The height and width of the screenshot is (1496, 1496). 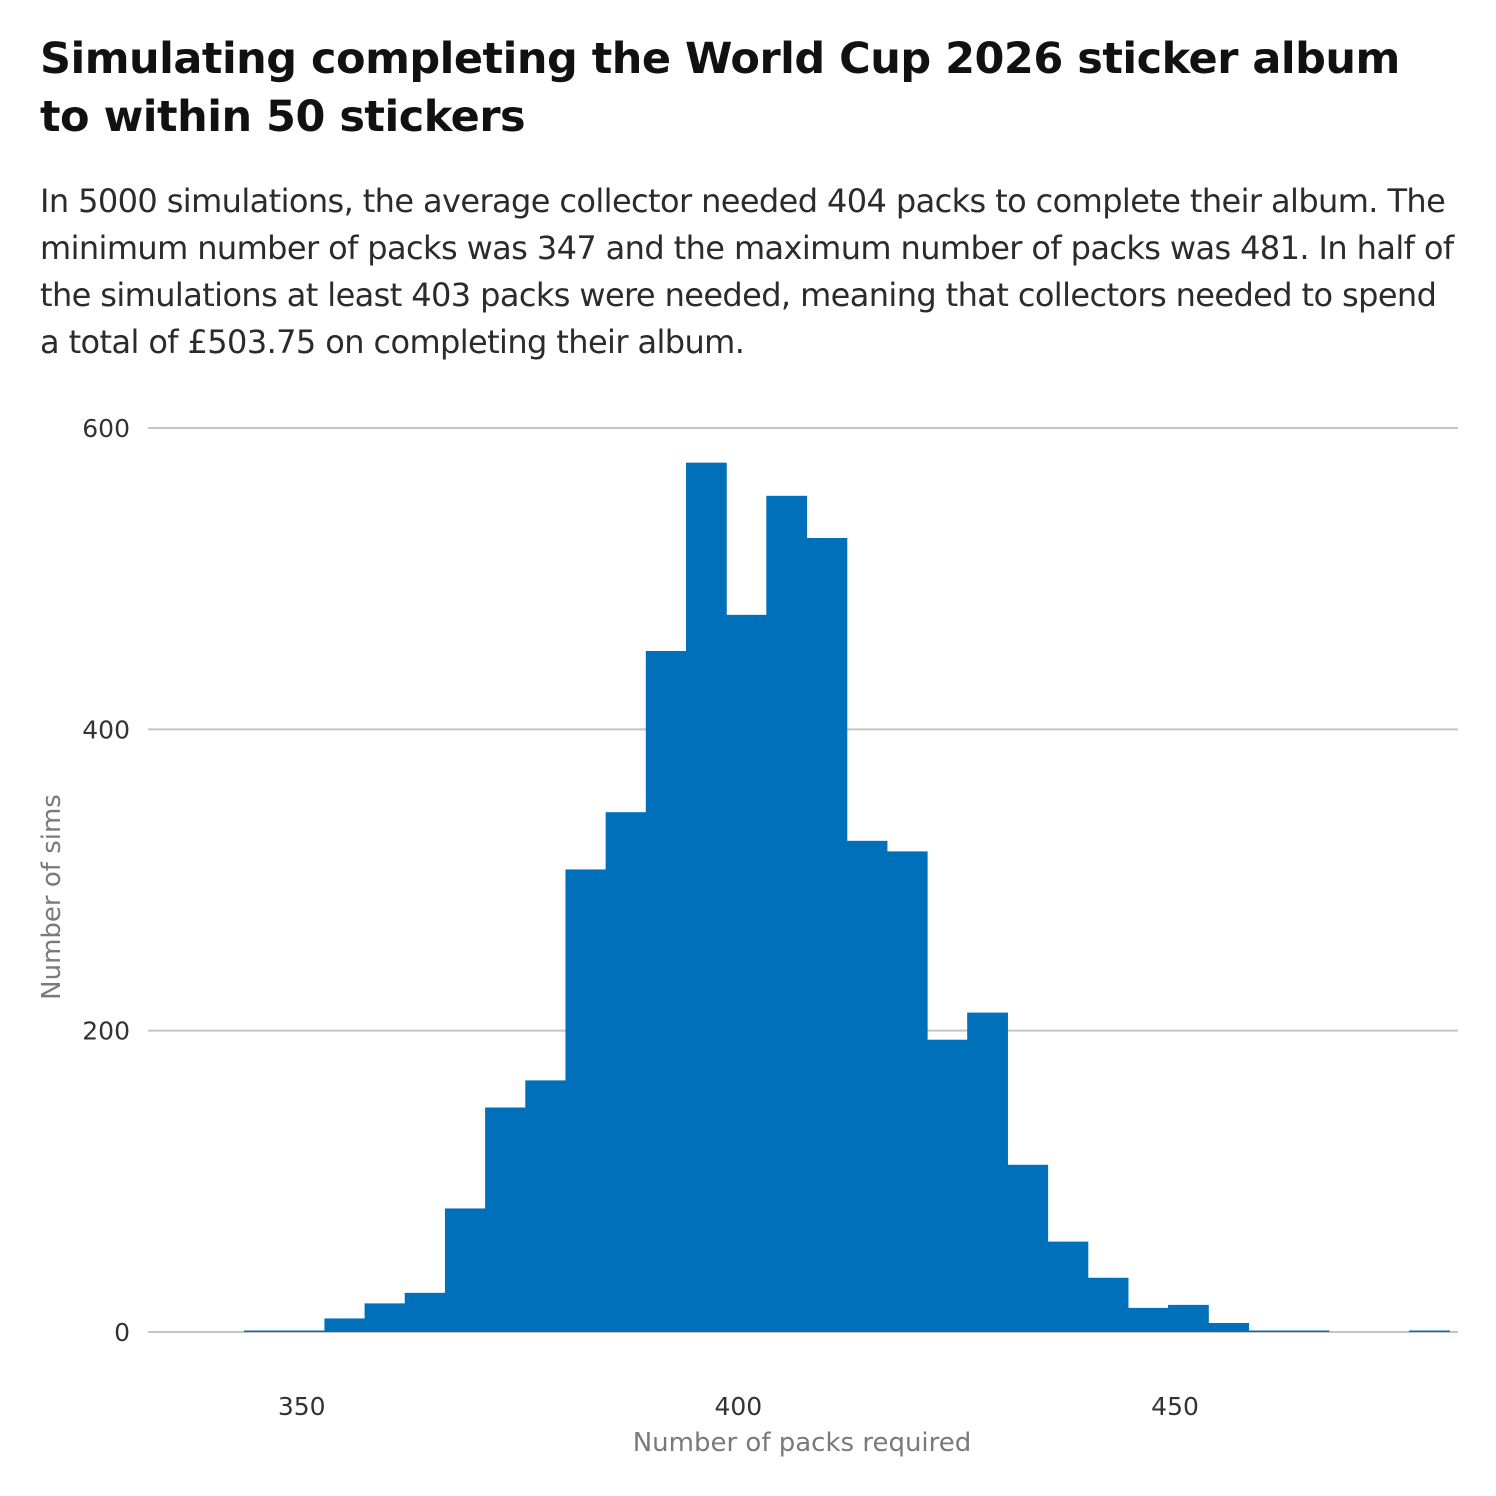 I want to click on x-axis-ticks: 350 400 450, so click(x=738, y=1406).